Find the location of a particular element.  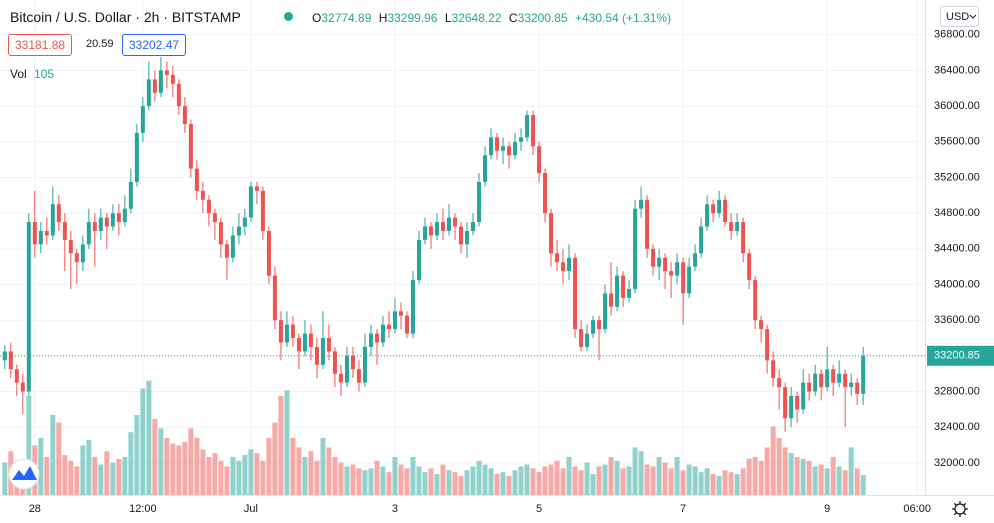

x-tick-label: 3 is located at coordinates (395, 509).